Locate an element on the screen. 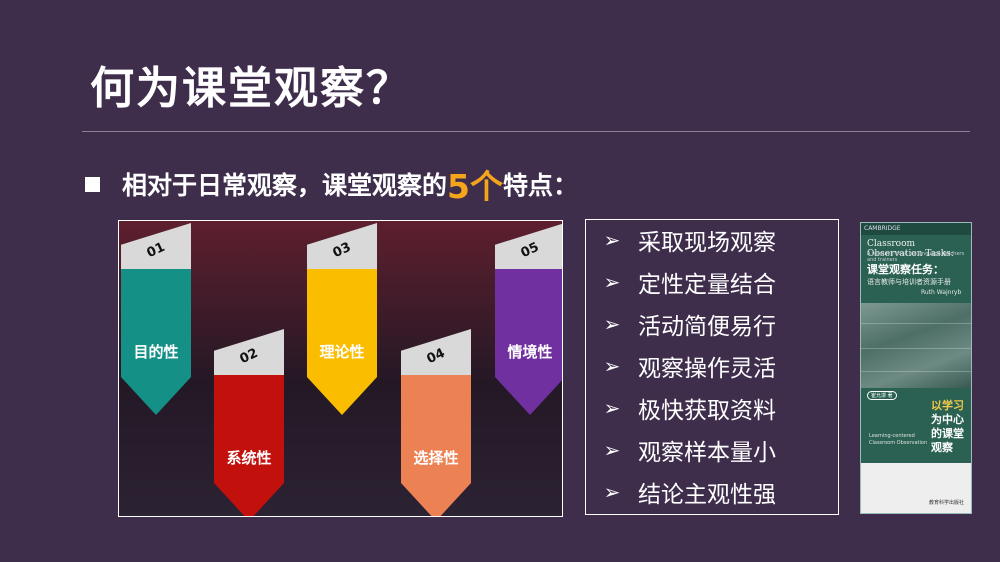 The image size is (1000, 562). card-label: 系统性 is located at coordinates (249, 458).